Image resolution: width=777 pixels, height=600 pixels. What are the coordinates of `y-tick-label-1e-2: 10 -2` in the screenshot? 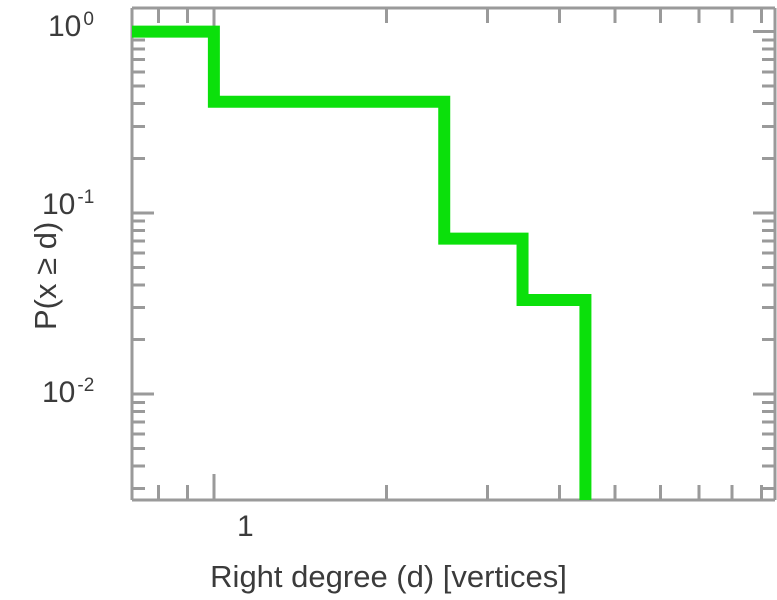 It's located at (68, 392).